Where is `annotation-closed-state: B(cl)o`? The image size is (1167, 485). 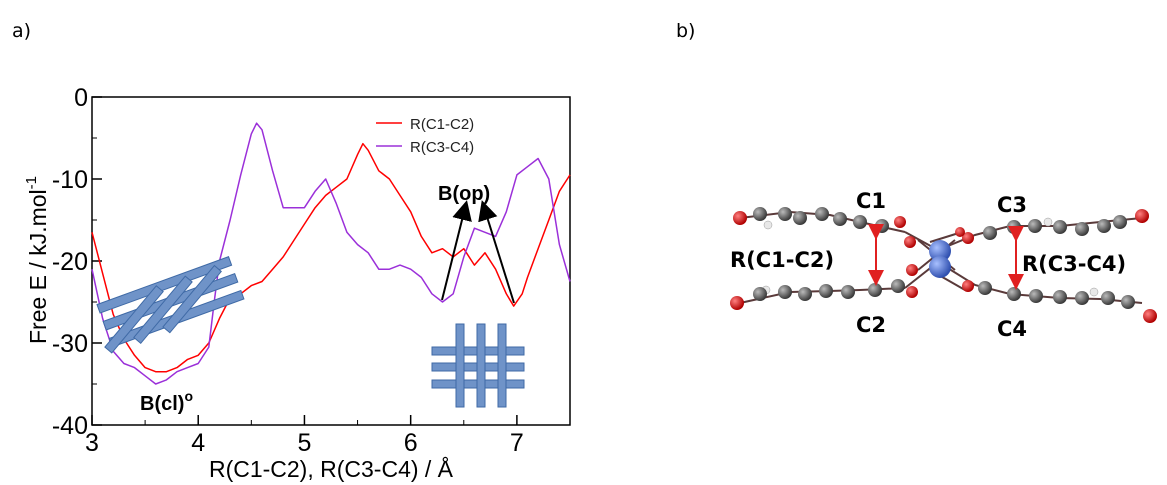
annotation-closed-state: B(cl)o is located at coordinates (166, 401).